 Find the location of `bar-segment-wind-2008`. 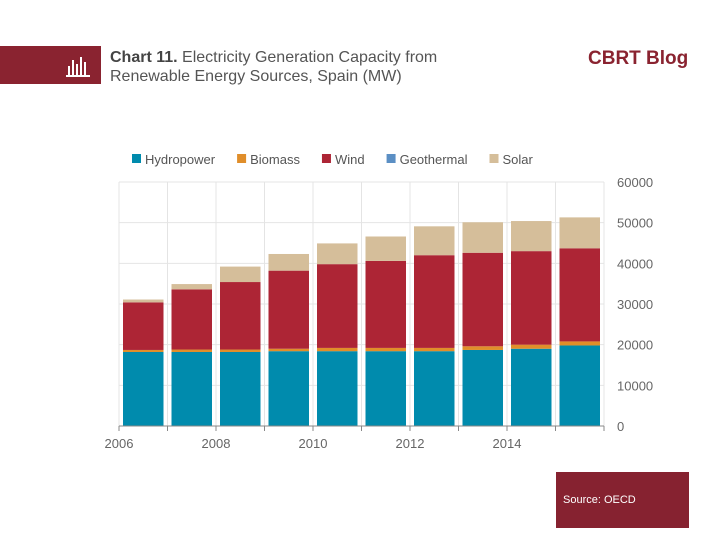

bar-segment-wind-2008 is located at coordinates (240, 316).